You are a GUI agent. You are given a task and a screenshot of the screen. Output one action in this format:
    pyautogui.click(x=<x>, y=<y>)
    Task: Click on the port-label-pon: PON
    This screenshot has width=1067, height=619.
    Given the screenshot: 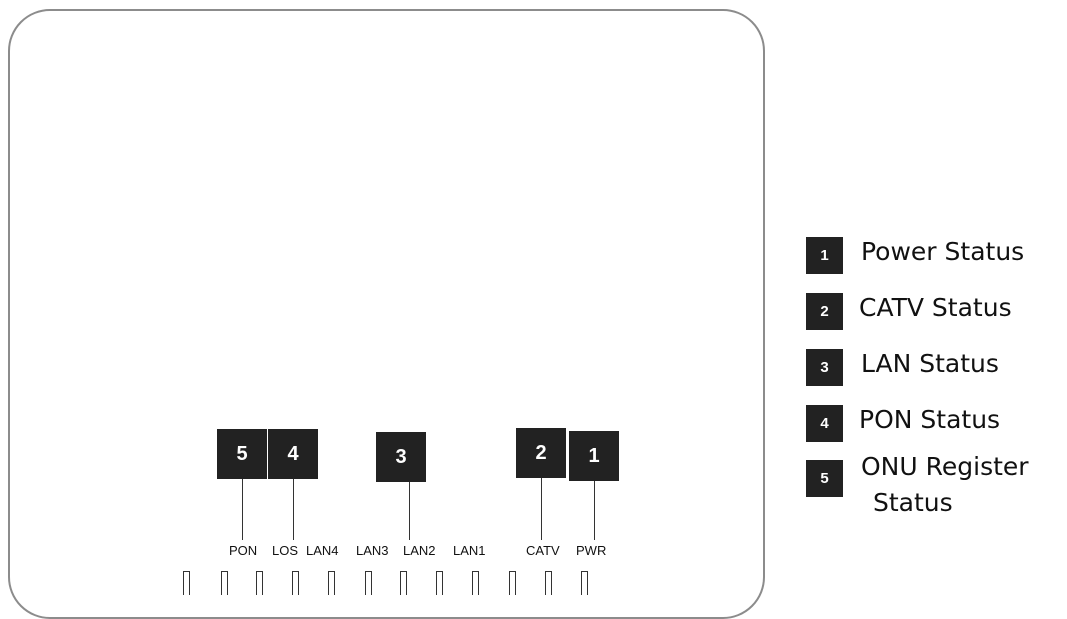 What is the action you would take?
    pyautogui.click(x=243, y=550)
    